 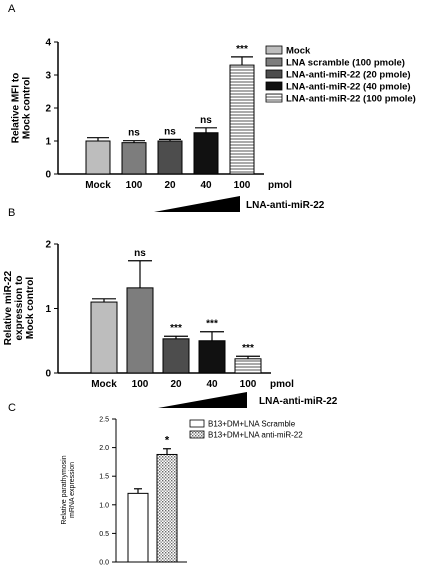 I want to click on y-axis-label: Relative miR-22, so click(x=8, y=307).